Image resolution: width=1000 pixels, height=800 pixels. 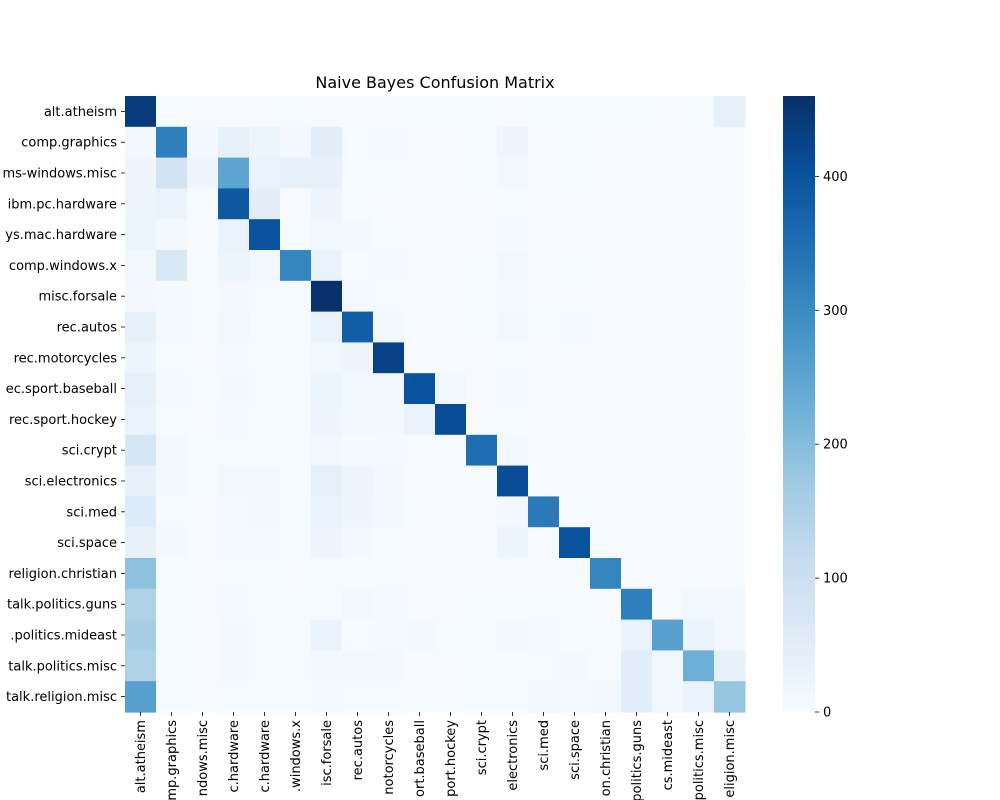 What do you see at coordinates (831, 445) in the screenshot?
I see `colorbar-ticks: 0 100 200 300 400` at bounding box center [831, 445].